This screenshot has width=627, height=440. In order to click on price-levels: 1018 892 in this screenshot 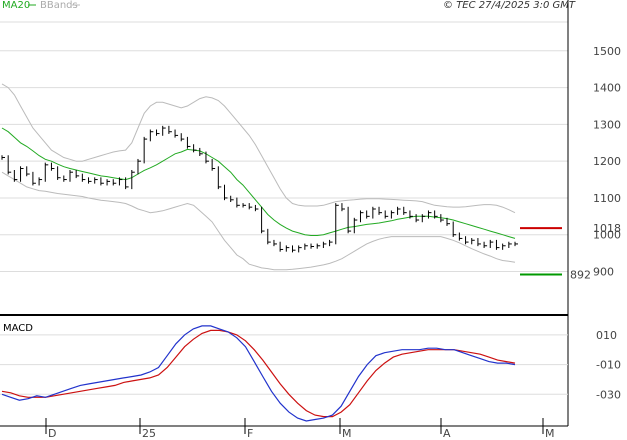, I will do `click(570, 251)`.